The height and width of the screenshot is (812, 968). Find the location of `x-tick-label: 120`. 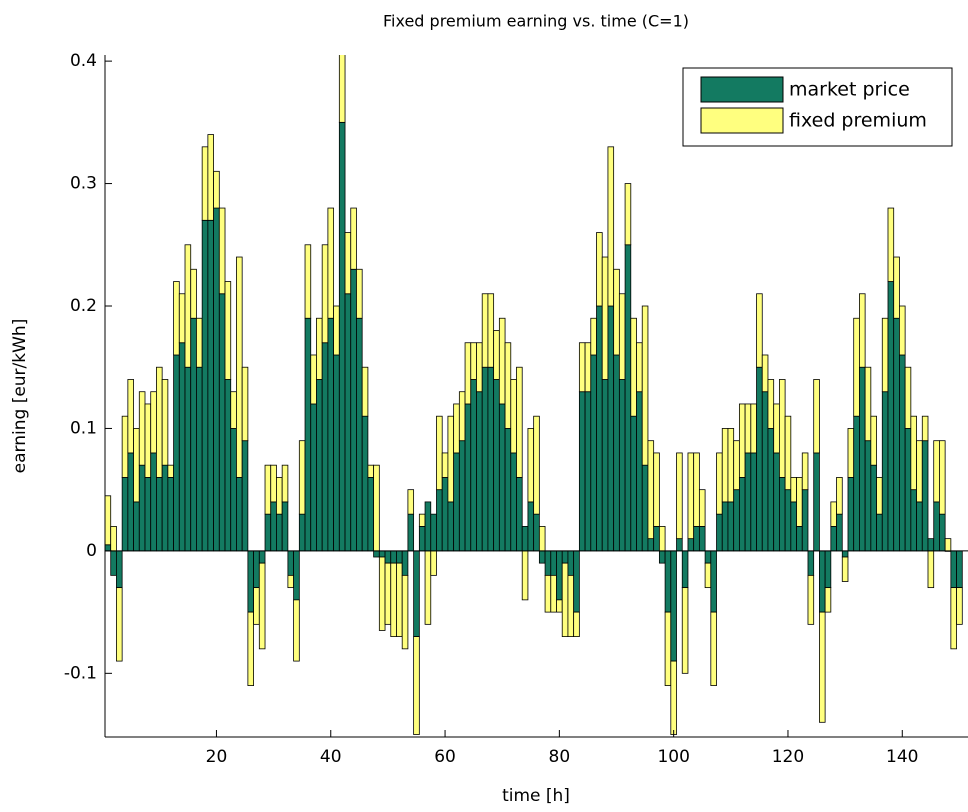

x-tick-label: 120 is located at coordinates (788, 757).